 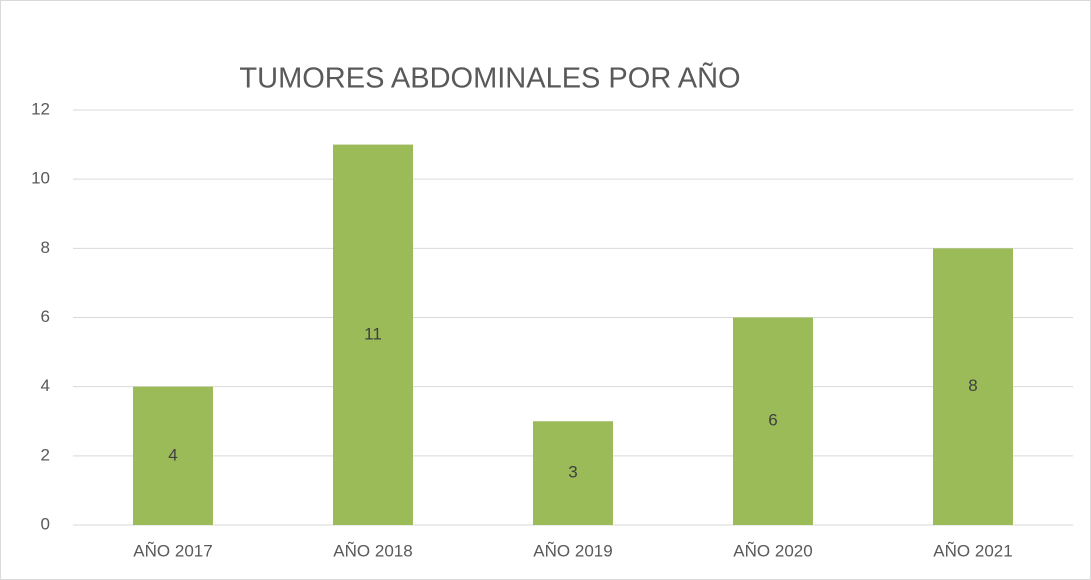 I want to click on y-tick-label: 8, so click(x=45, y=247).